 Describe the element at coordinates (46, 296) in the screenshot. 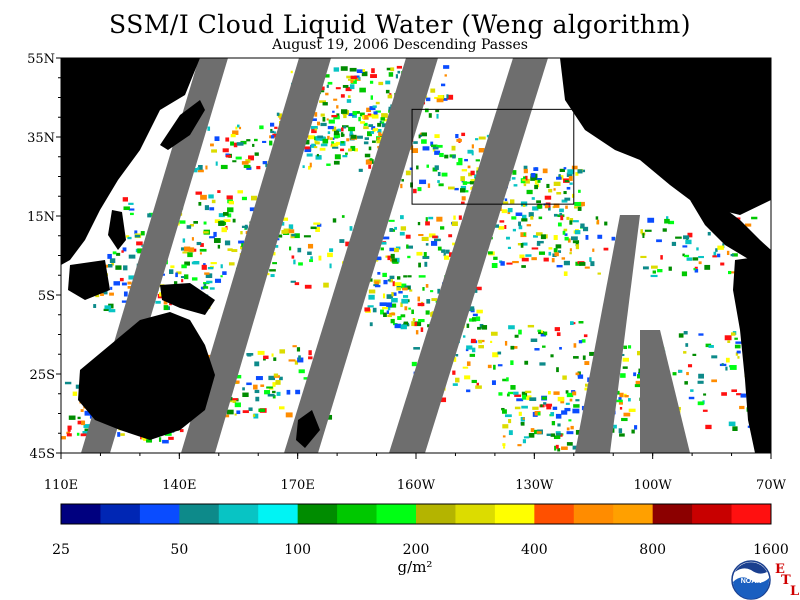

I see `lat-label: 5S` at that location.